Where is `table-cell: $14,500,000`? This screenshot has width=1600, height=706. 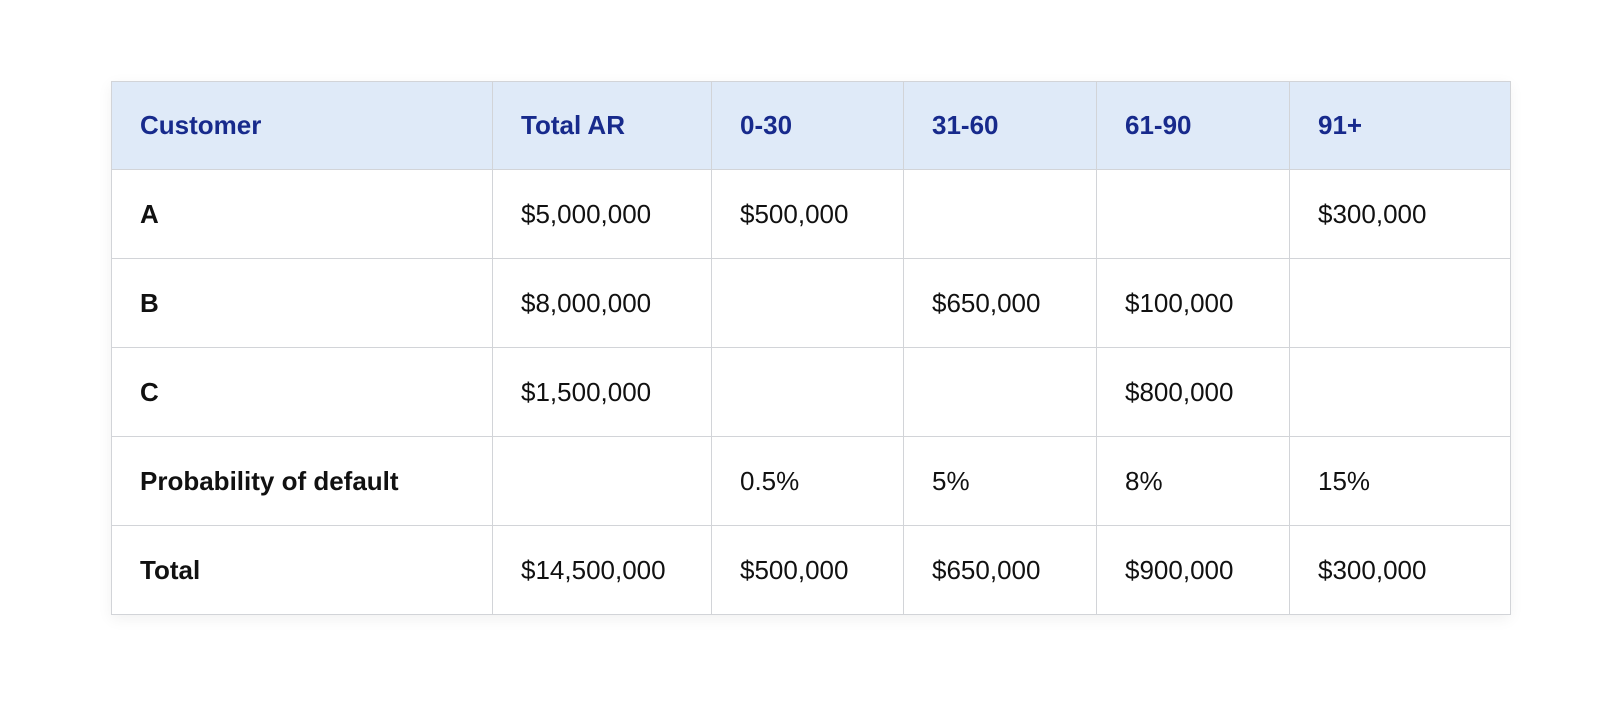
table-cell: $14,500,000 is located at coordinates (602, 570).